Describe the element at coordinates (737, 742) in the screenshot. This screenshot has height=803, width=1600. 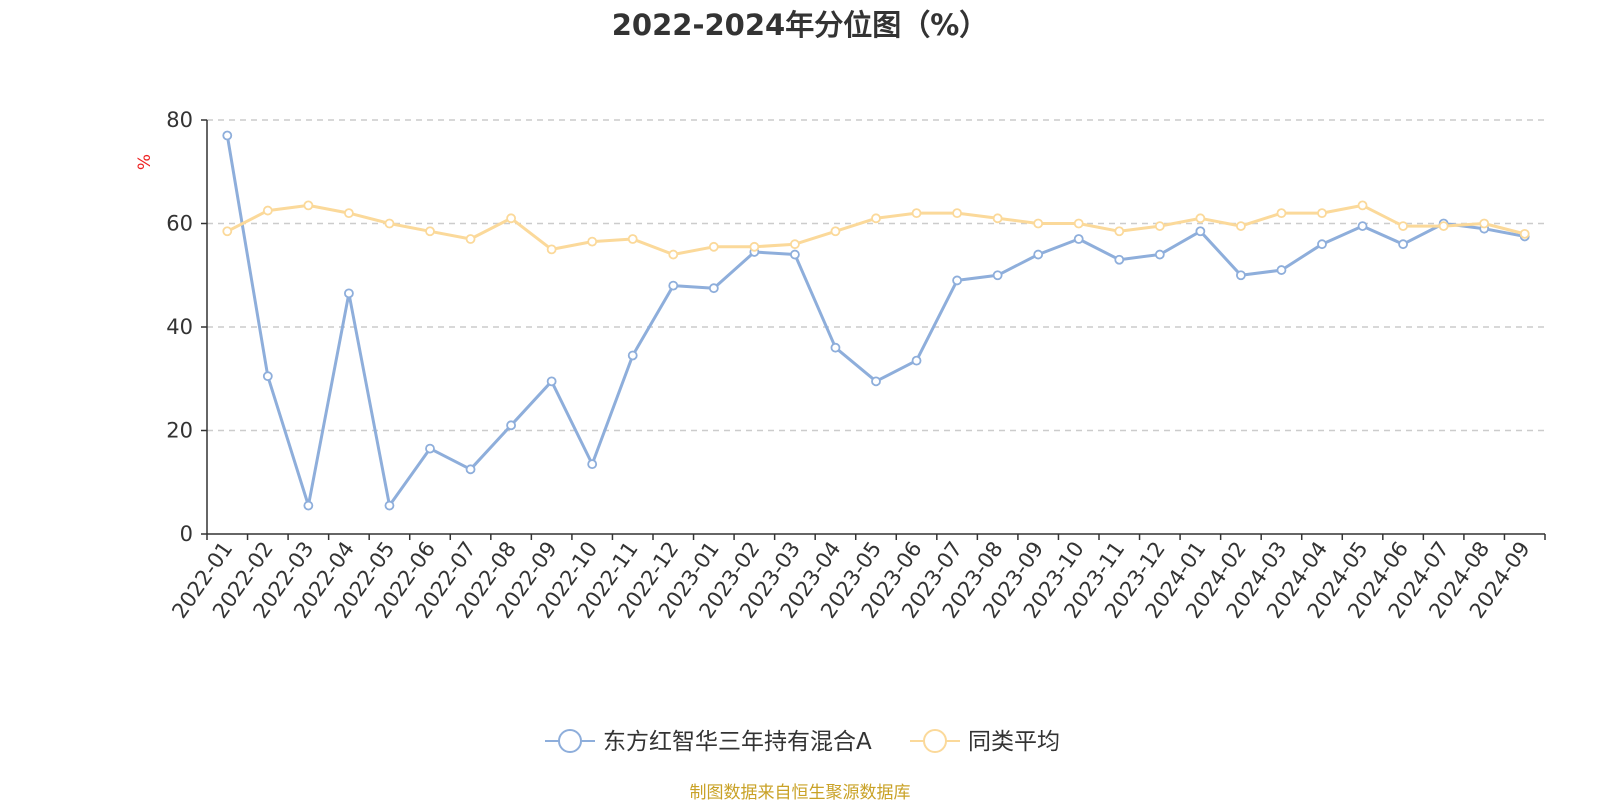
I see `legend-label: 东方红智华三年持有混合A` at that location.